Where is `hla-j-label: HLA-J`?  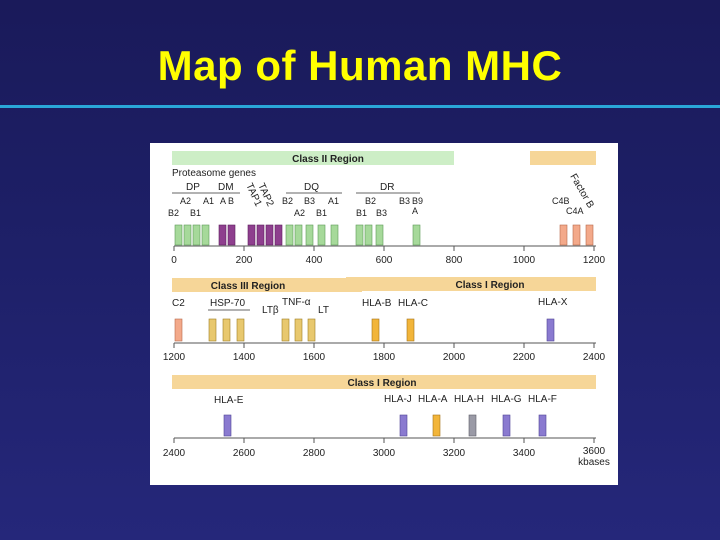 hla-j-label: HLA-J is located at coordinates (398, 399).